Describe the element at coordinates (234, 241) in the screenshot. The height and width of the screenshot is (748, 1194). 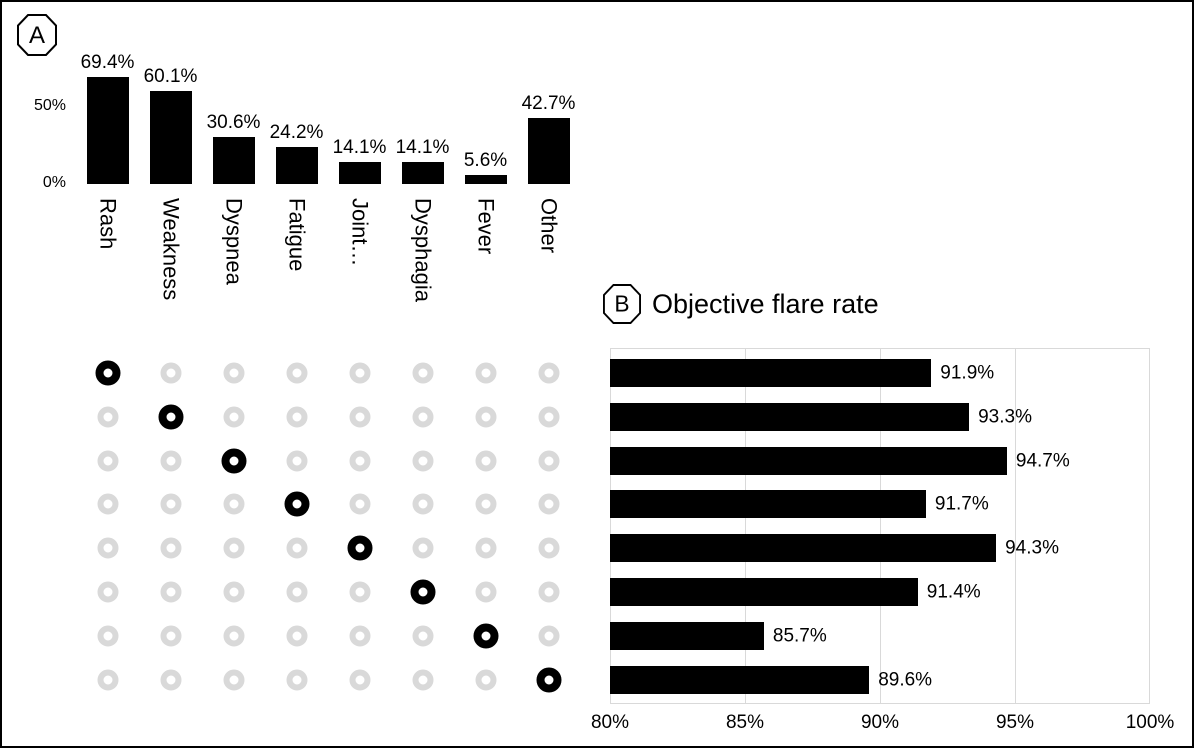
I see `category-label: Dyspnea` at that location.